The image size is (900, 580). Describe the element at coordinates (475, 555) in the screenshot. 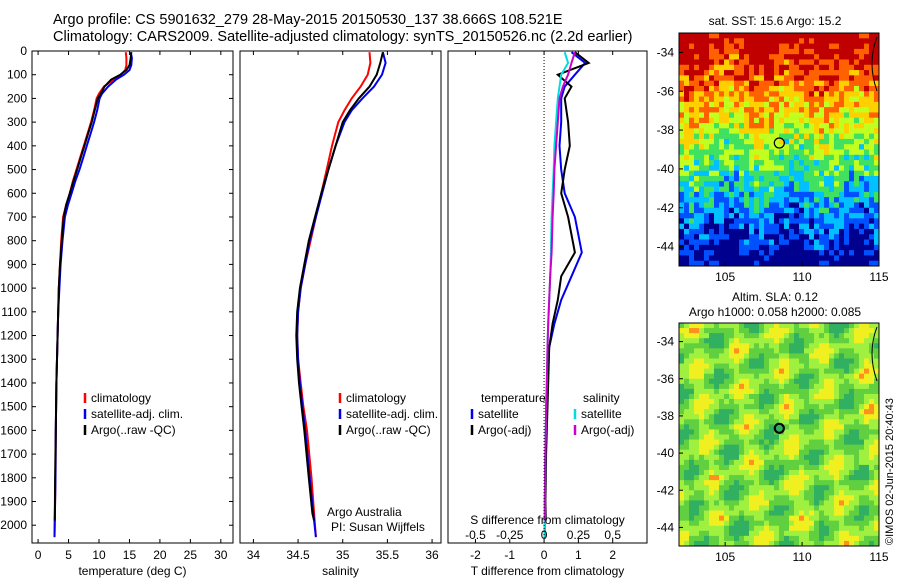

I see `x-tick-label: -2` at that location.